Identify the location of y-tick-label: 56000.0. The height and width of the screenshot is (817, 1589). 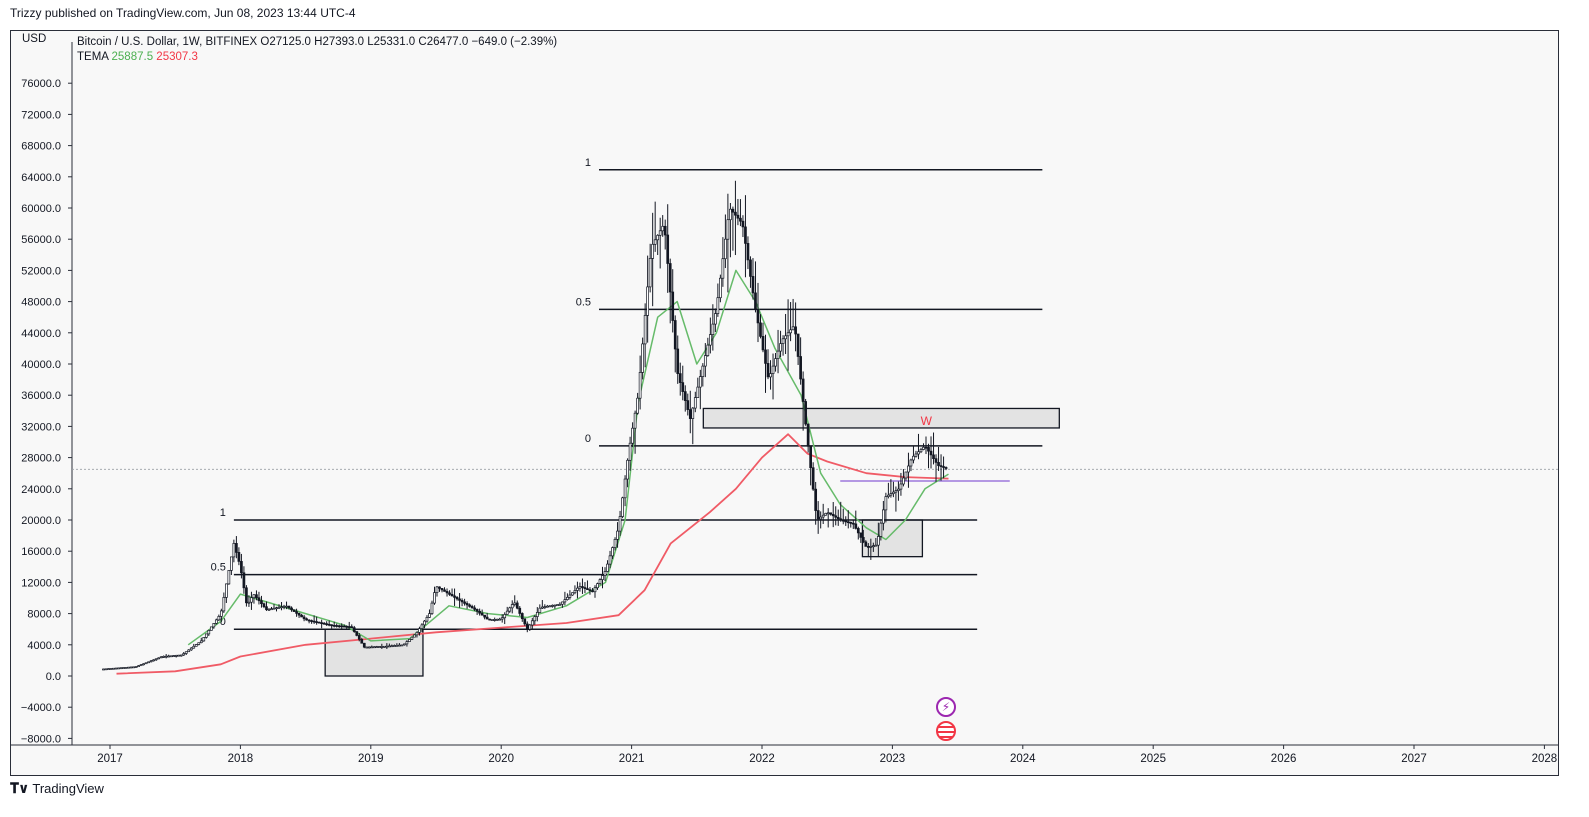
(41, 240).